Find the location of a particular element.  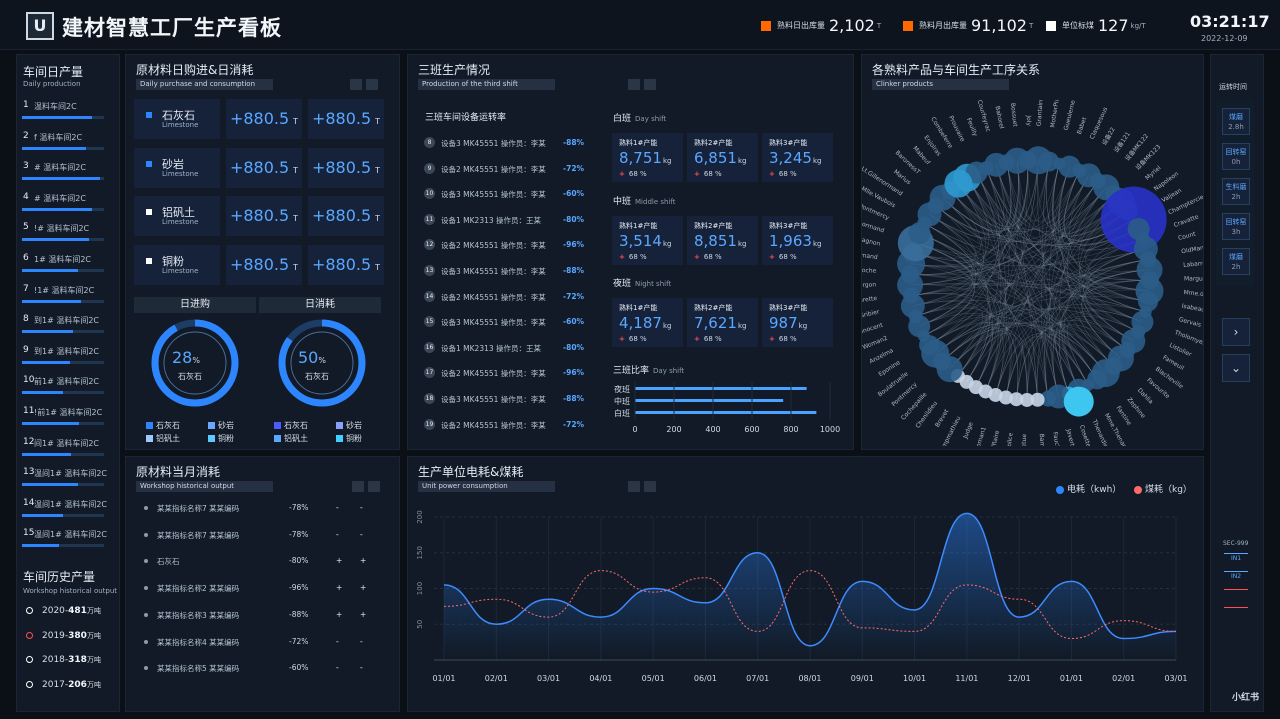

runtime-button: 煤磨 2.8h is located at coordinates (1236, 121).